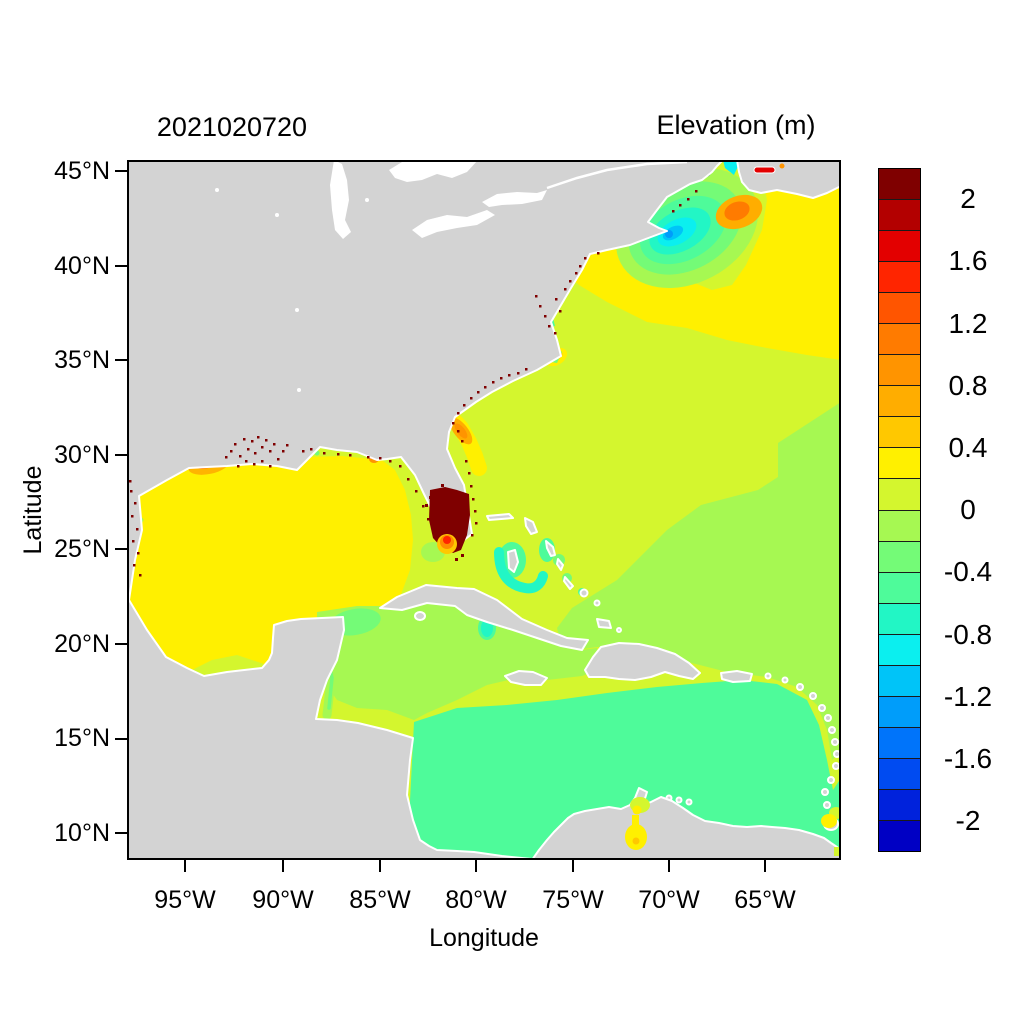 This screenshot has width=1024, height=1024. Describe the element at coordinates (968, 447) in the screenshot. I see `colorbar-label: 0.4` at that location.